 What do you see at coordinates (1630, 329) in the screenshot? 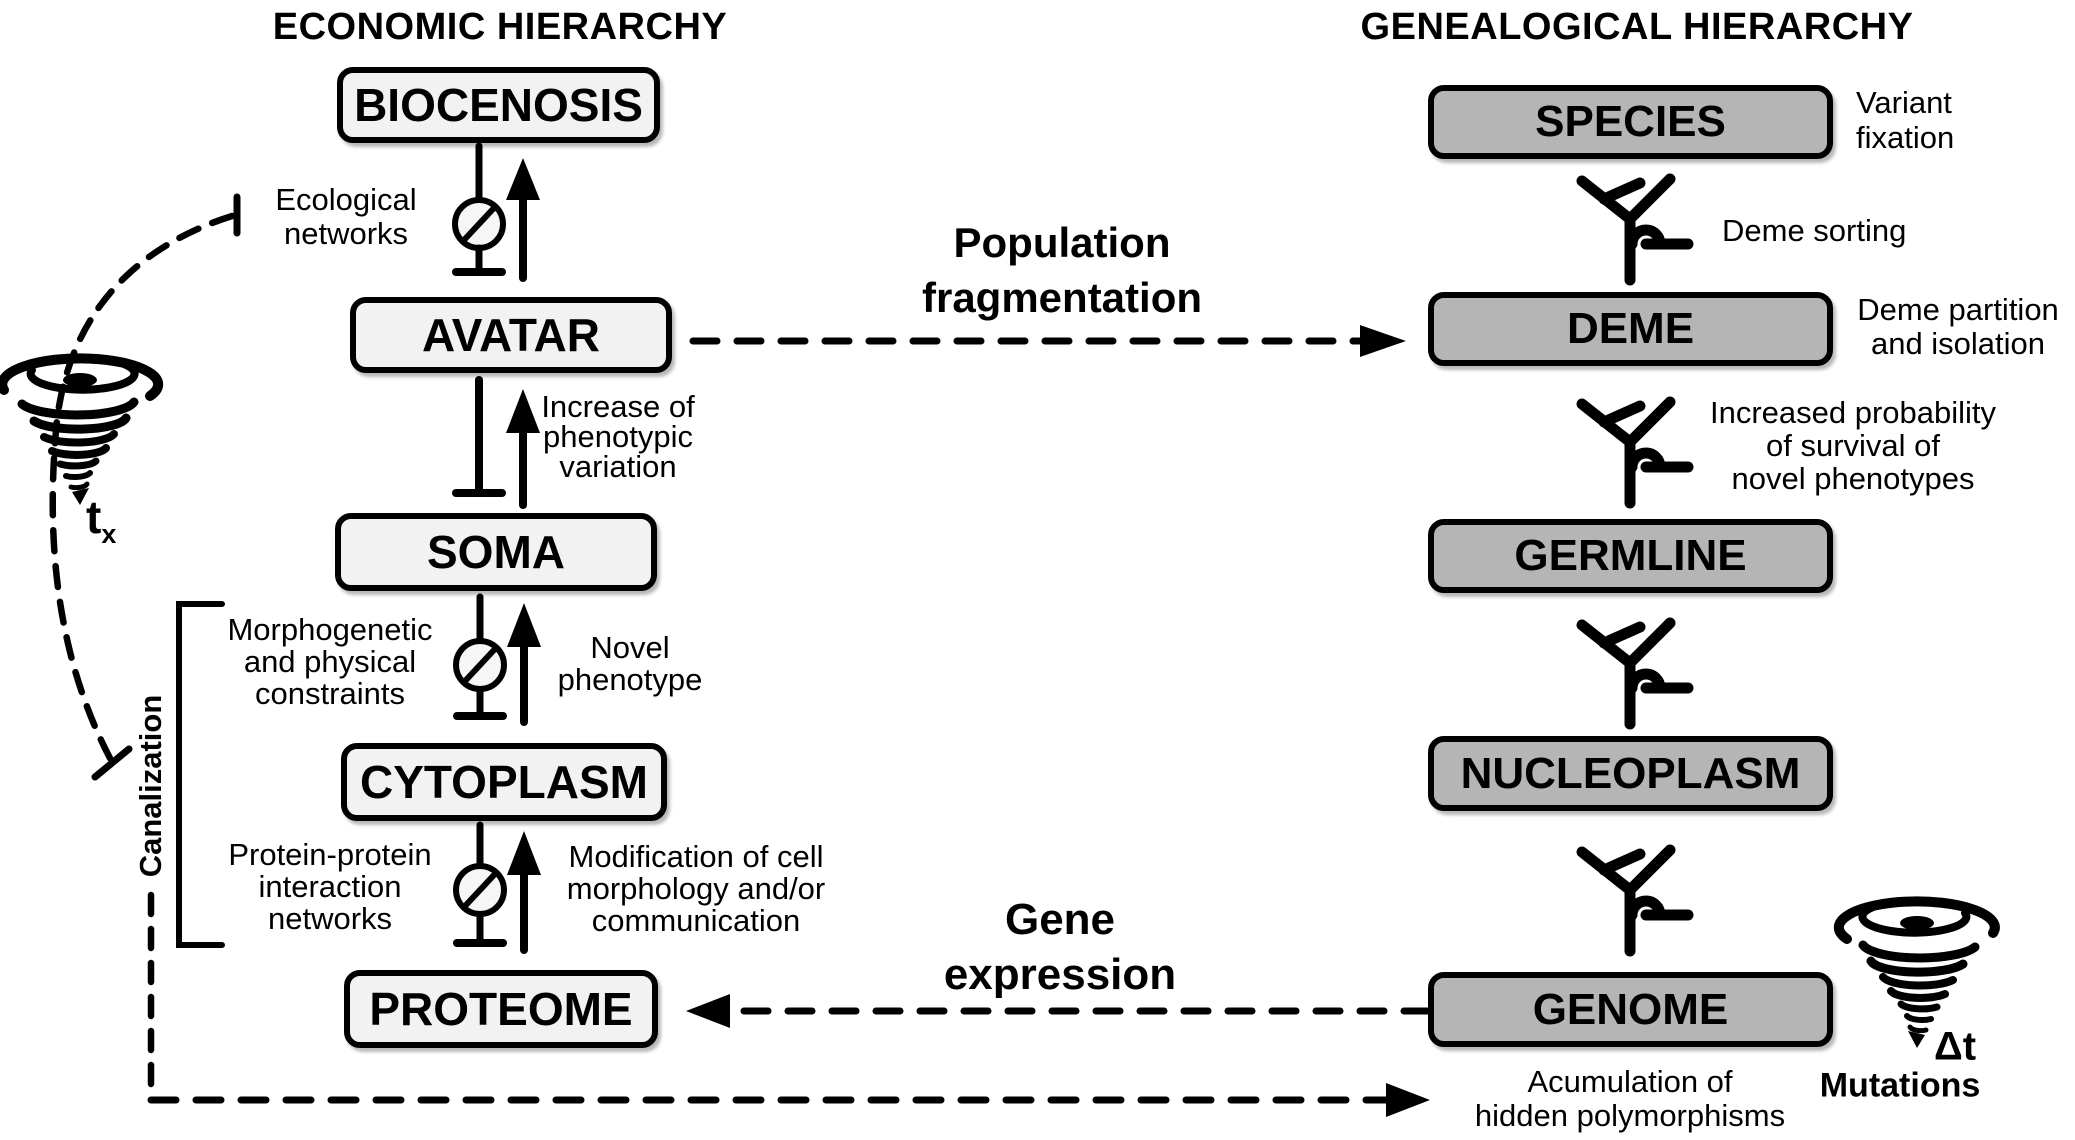
I see `node-deme: DEME` at bounding box center [1630, 329].